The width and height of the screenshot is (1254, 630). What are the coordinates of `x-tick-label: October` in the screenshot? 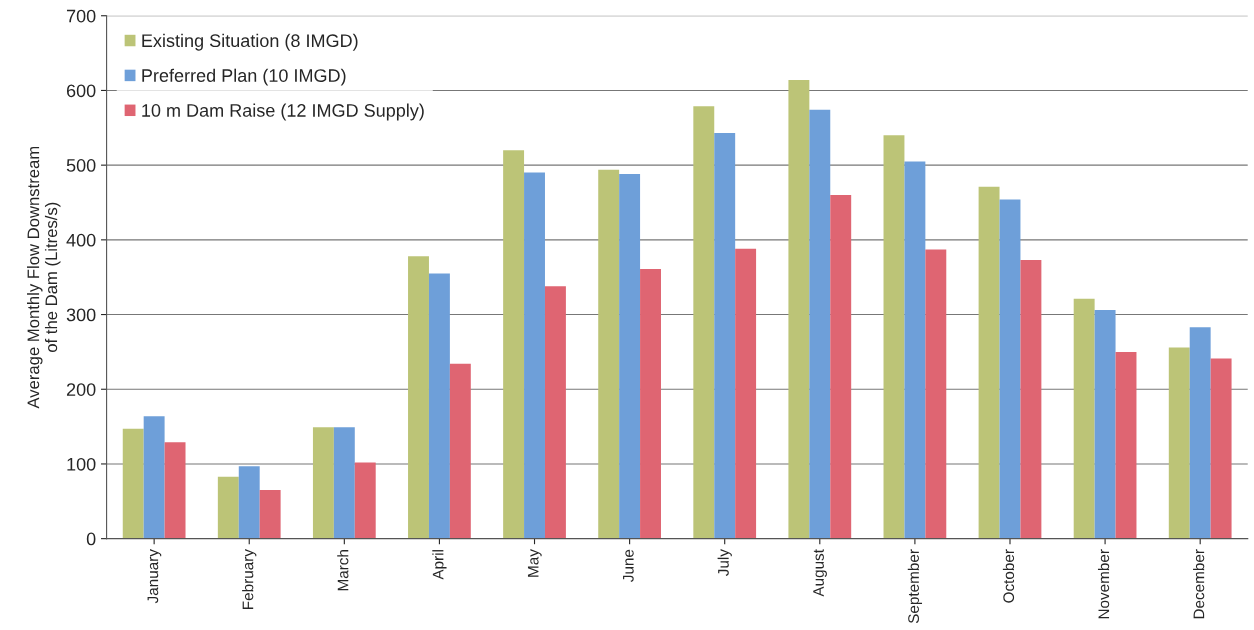 It's located at (1008, 576).